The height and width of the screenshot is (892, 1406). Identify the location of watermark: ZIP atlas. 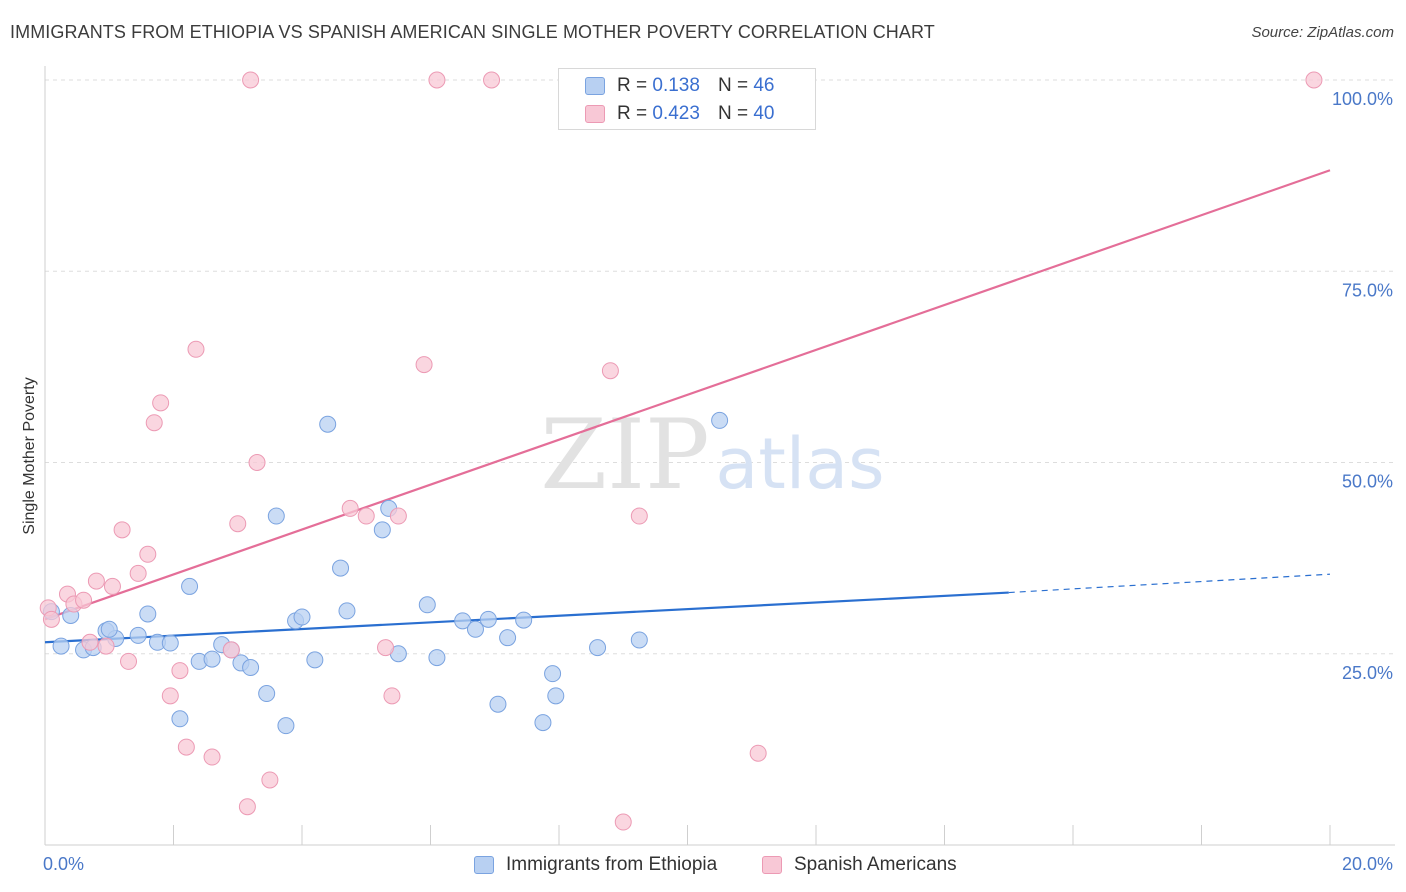
(712, 455).